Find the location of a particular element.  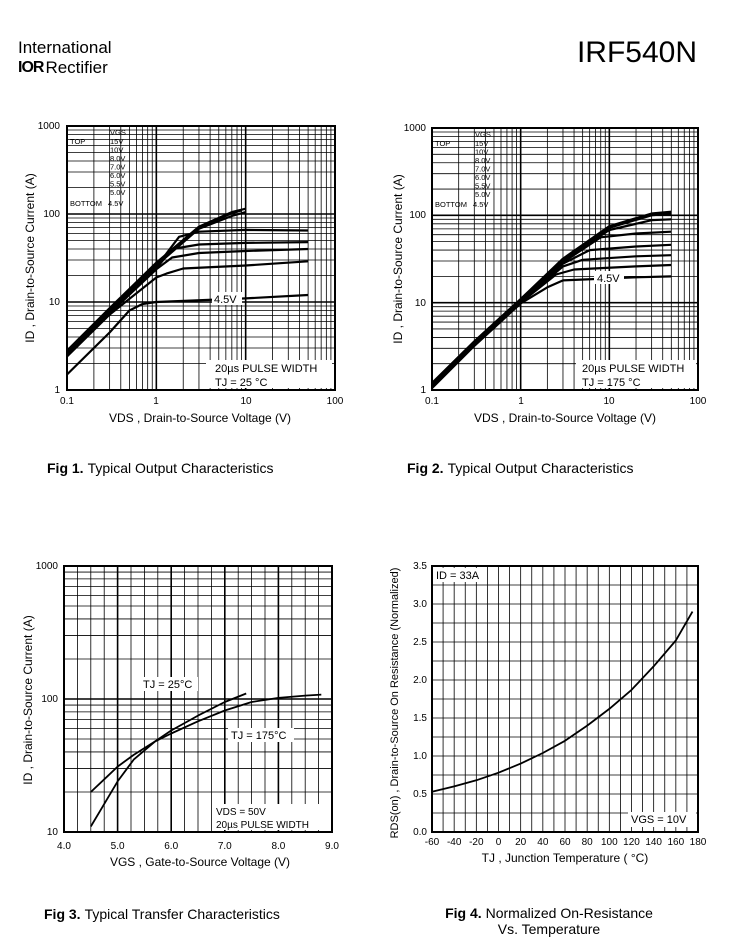

fig4-xtick: 0 is located at coordinates (499, 842).